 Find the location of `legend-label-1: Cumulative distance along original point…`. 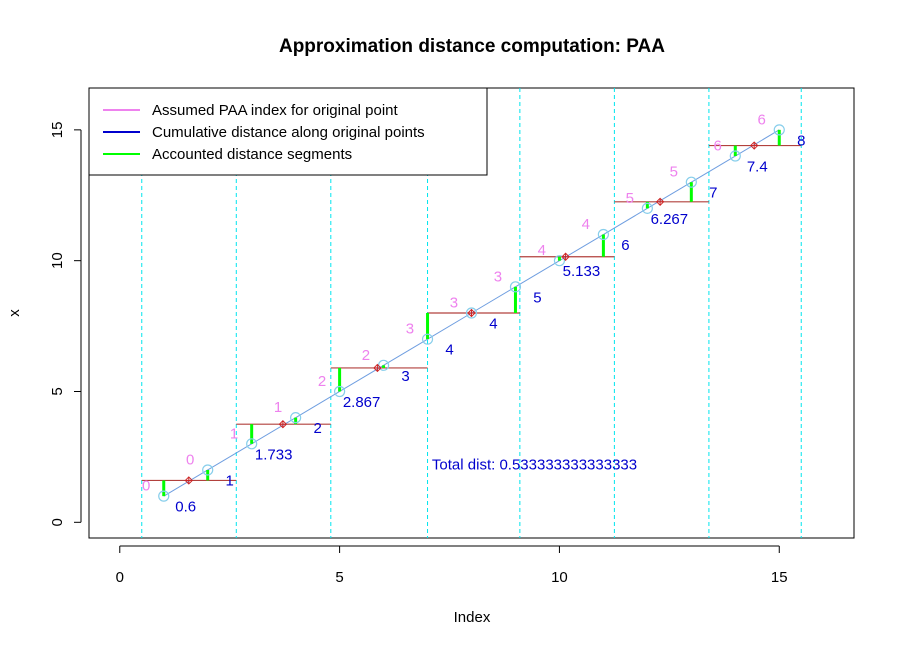

legend-label-1: Cumulative distance along original point… is located at coordinates (288, 132).